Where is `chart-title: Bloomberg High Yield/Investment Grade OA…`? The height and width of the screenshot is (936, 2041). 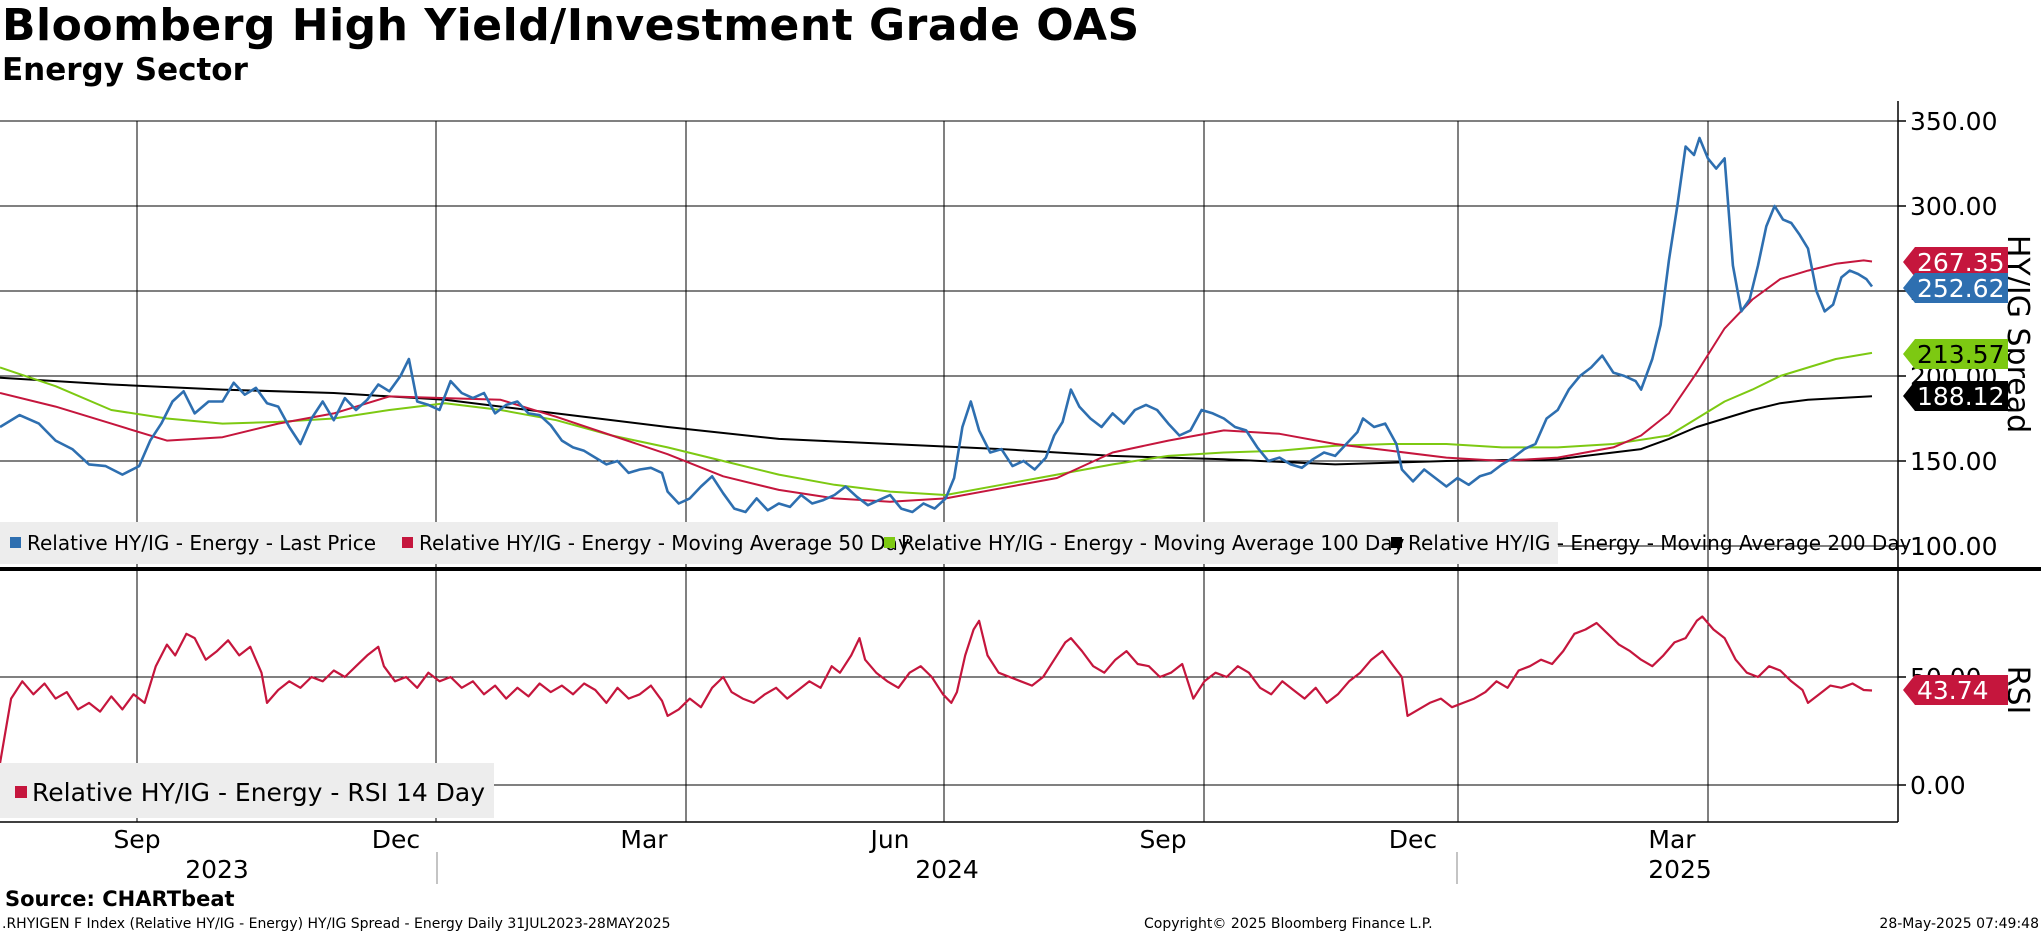
chart-title: Bloomberg High Yield/Investment Grade OA… is located at coordinates (571, 25).